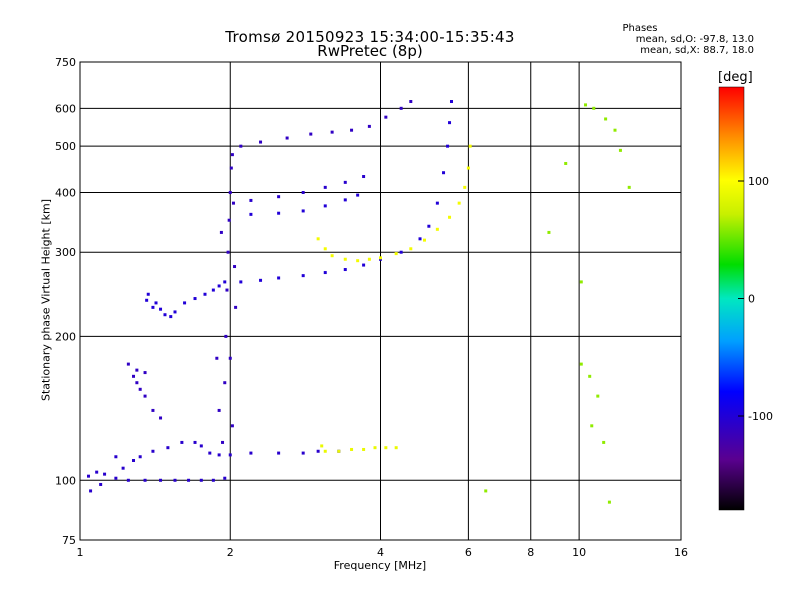 The image size is (800, 600). What do you see at coordinates (65, 146) in the screenshot?
I see `y-tick-label: 500` at bounding box center [65, 146].